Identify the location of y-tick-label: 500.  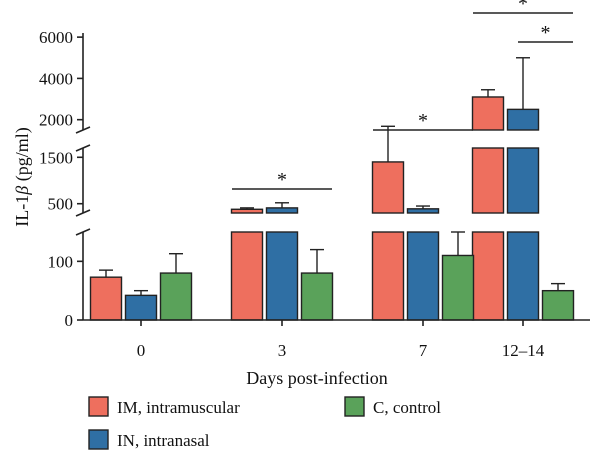
(61, 204).